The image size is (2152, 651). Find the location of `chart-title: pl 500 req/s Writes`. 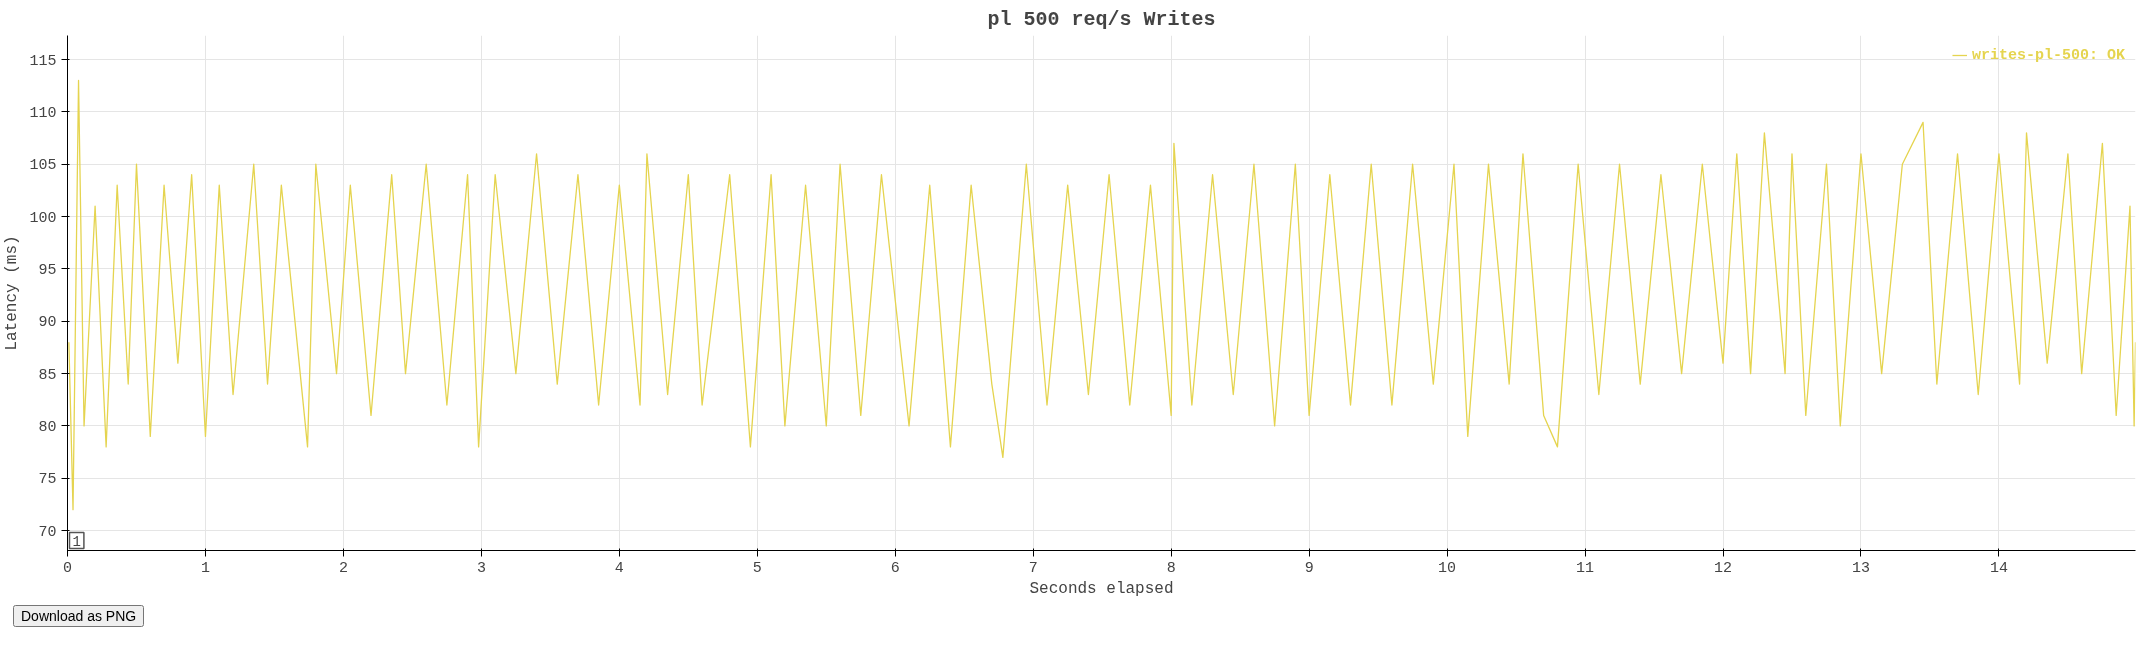

chart-title: pl 500 req/s Writes is located at coordinates (1101, 19).